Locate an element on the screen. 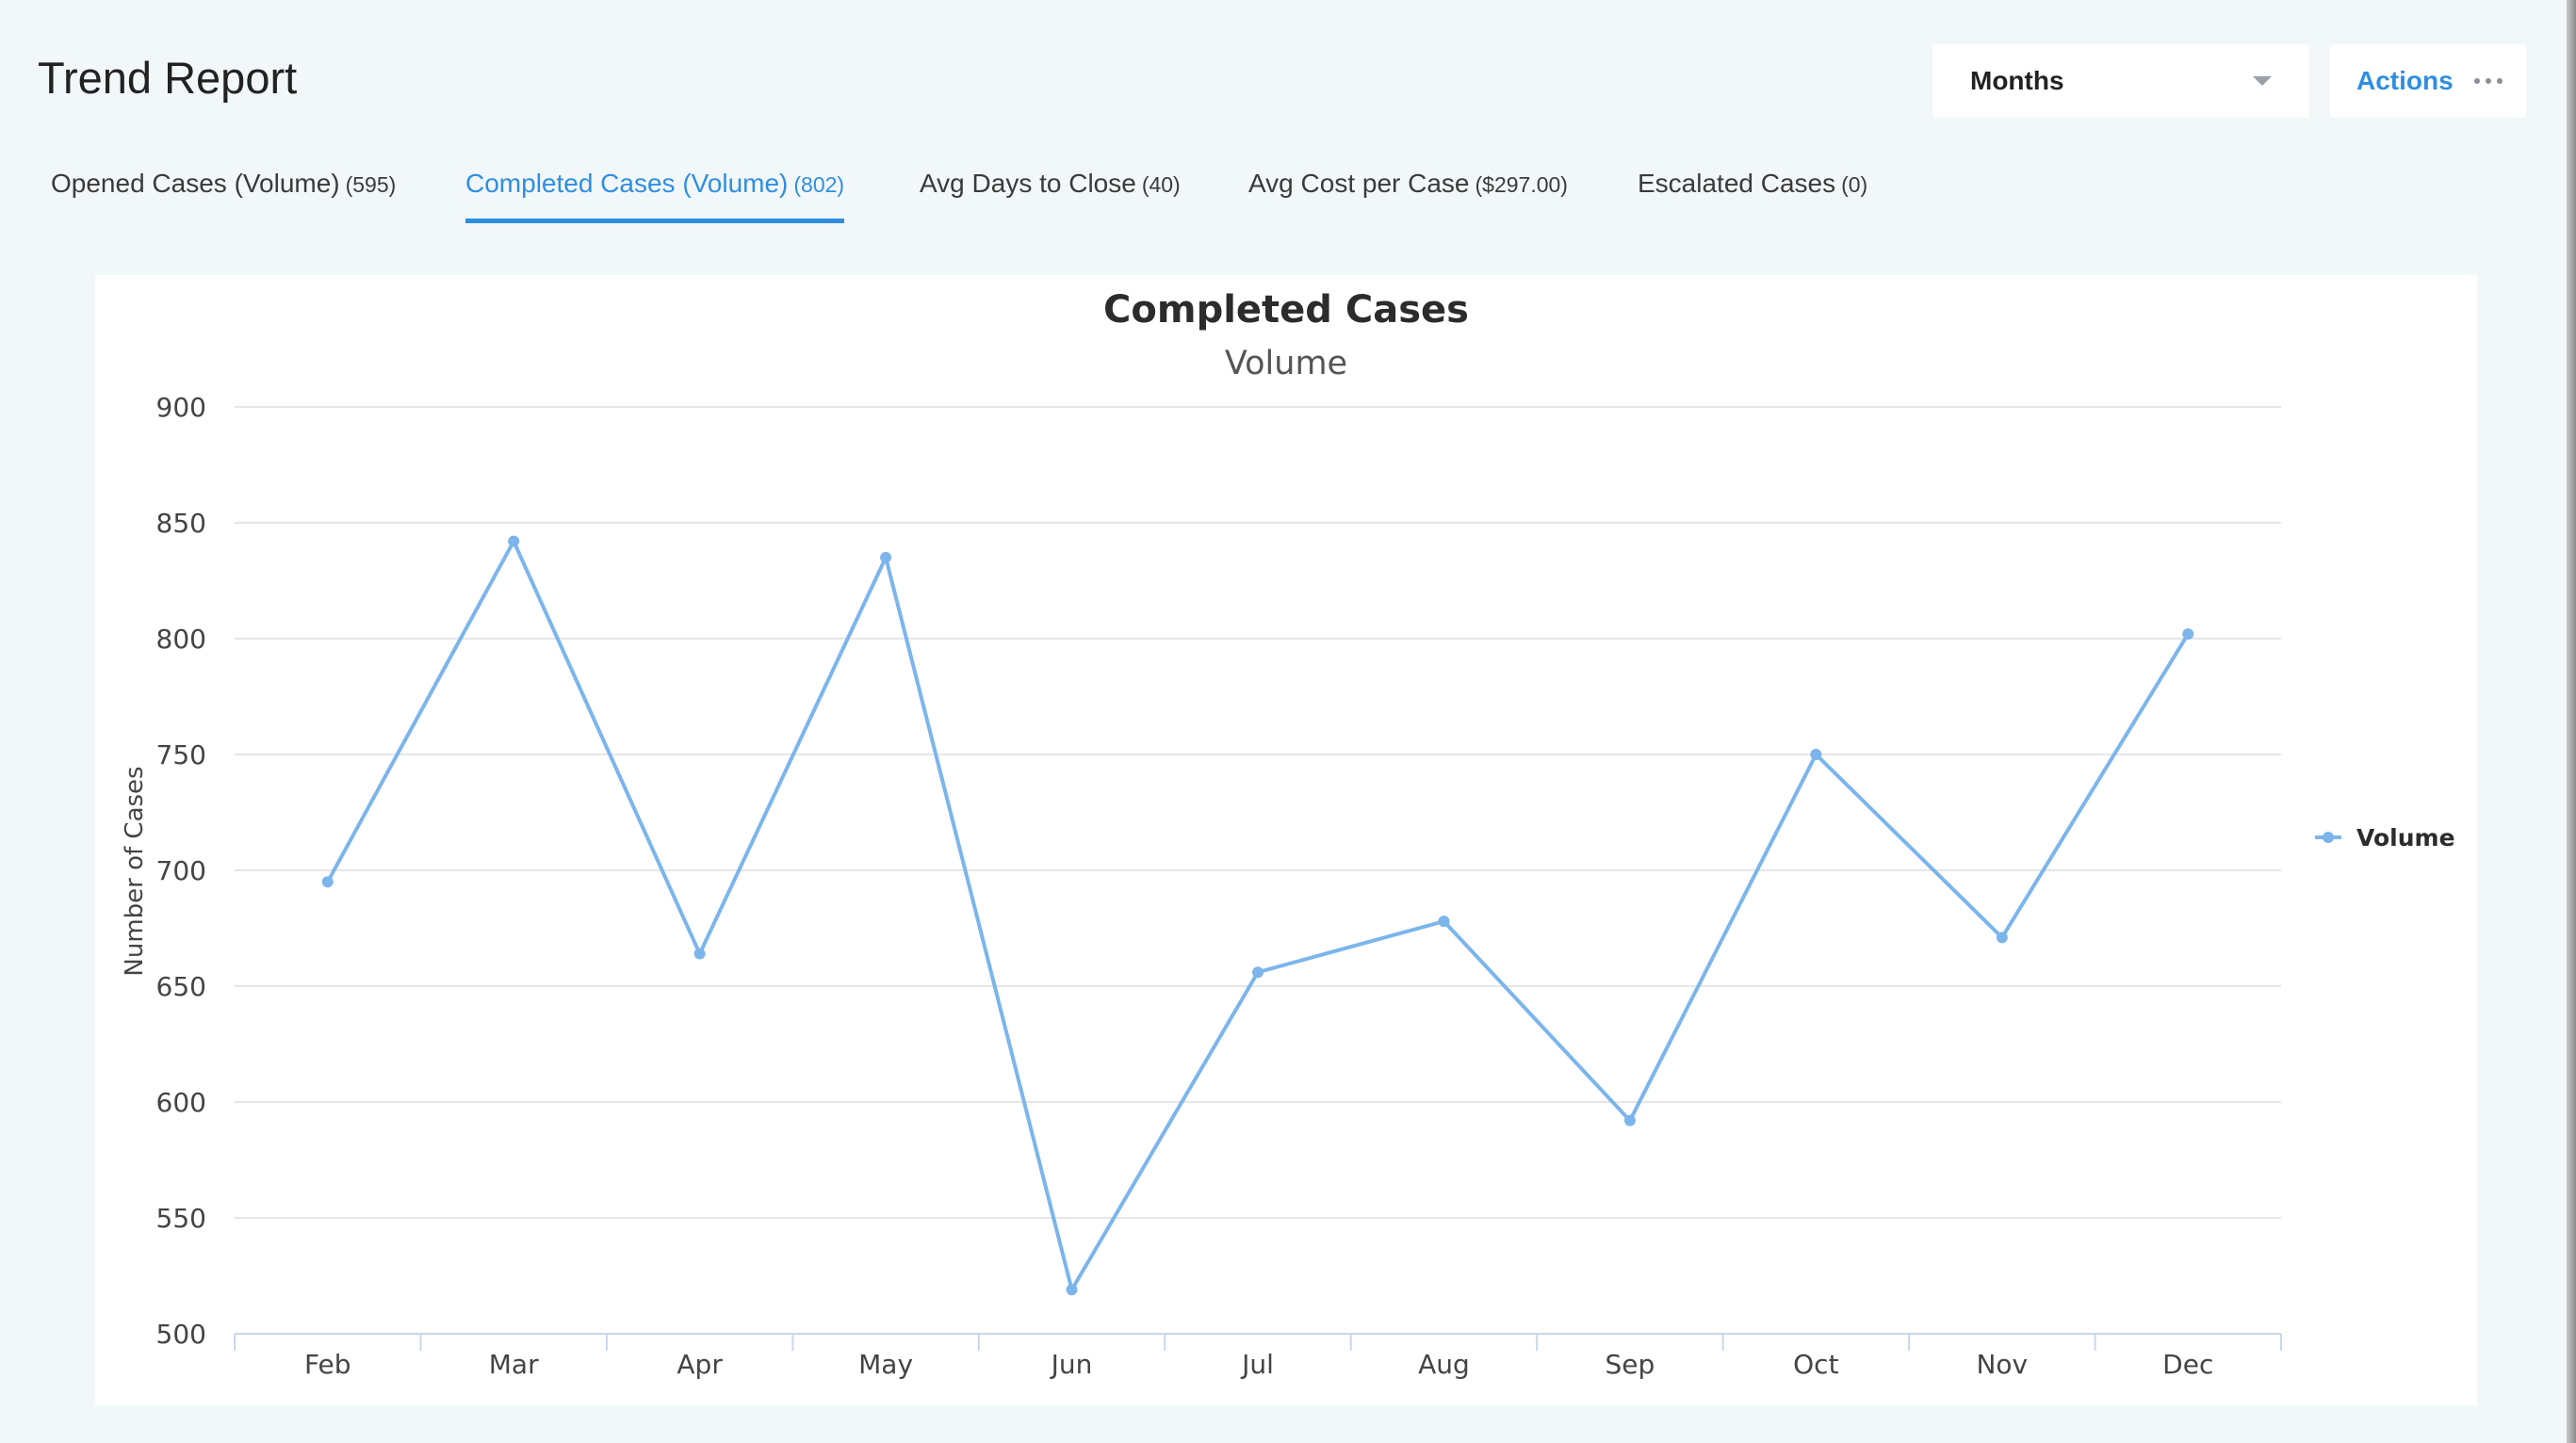  chart-subtitle: Volume is located at coordinates (1286, 363).